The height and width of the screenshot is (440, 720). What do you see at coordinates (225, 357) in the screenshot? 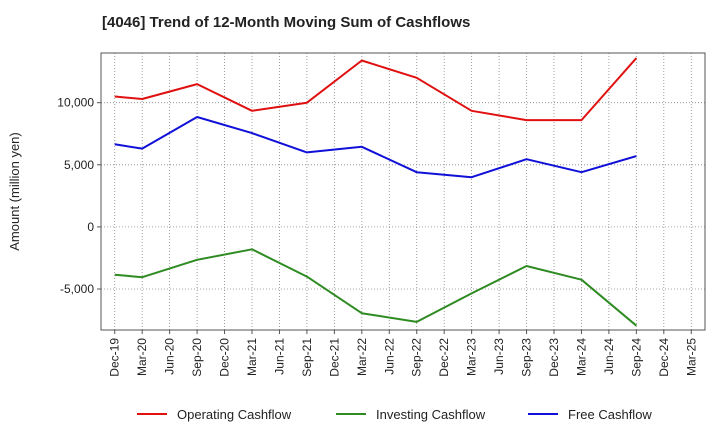
I see `x-tick-label: Dec-20` at bounding box center [225, 357].